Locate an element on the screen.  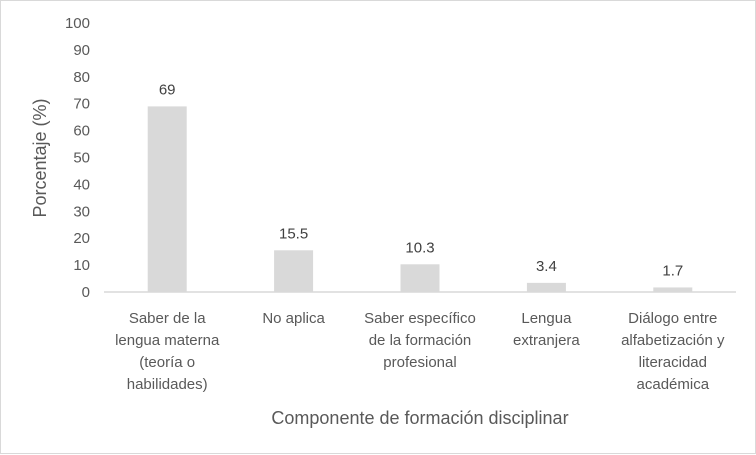
y-axis-ticks: 0 10 20 30 40 50 60 70 80 90 100 is located at coordinates (77, 158).